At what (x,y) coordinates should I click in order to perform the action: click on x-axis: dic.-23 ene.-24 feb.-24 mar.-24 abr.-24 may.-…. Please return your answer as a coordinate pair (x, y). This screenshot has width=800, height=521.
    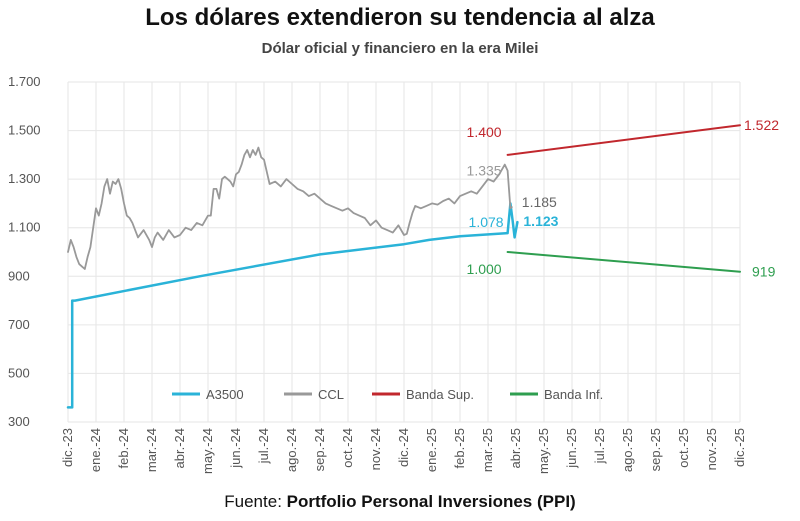
    Looking at the image, I should click on (403, 451).